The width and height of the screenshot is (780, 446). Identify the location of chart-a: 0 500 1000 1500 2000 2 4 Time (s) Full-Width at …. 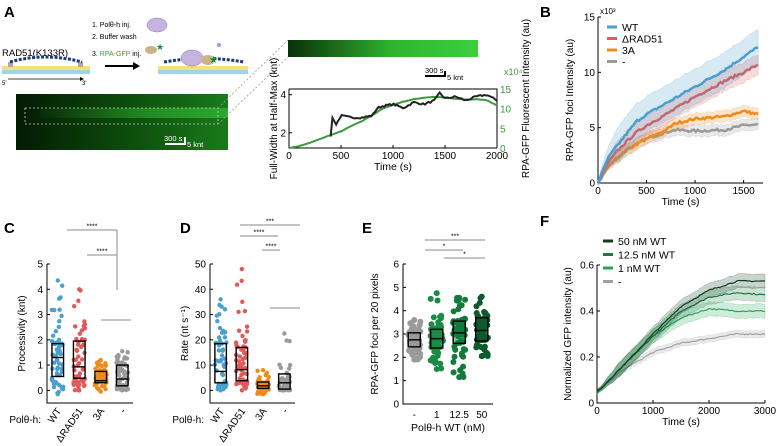
(400, 99).